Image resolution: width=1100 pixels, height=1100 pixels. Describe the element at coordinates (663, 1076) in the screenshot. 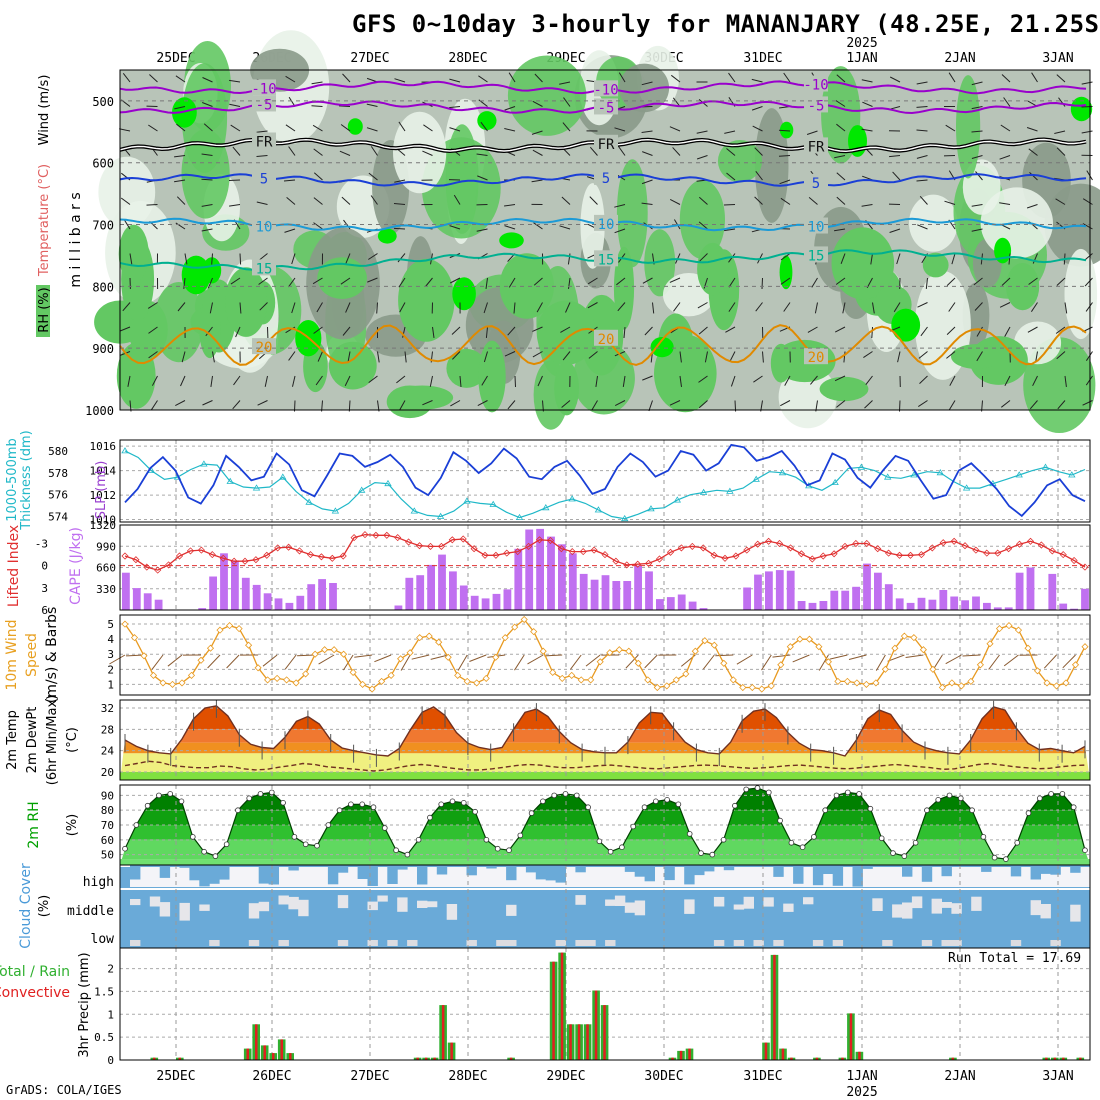

I see `date-label-bottom: 30DEC` at that location.